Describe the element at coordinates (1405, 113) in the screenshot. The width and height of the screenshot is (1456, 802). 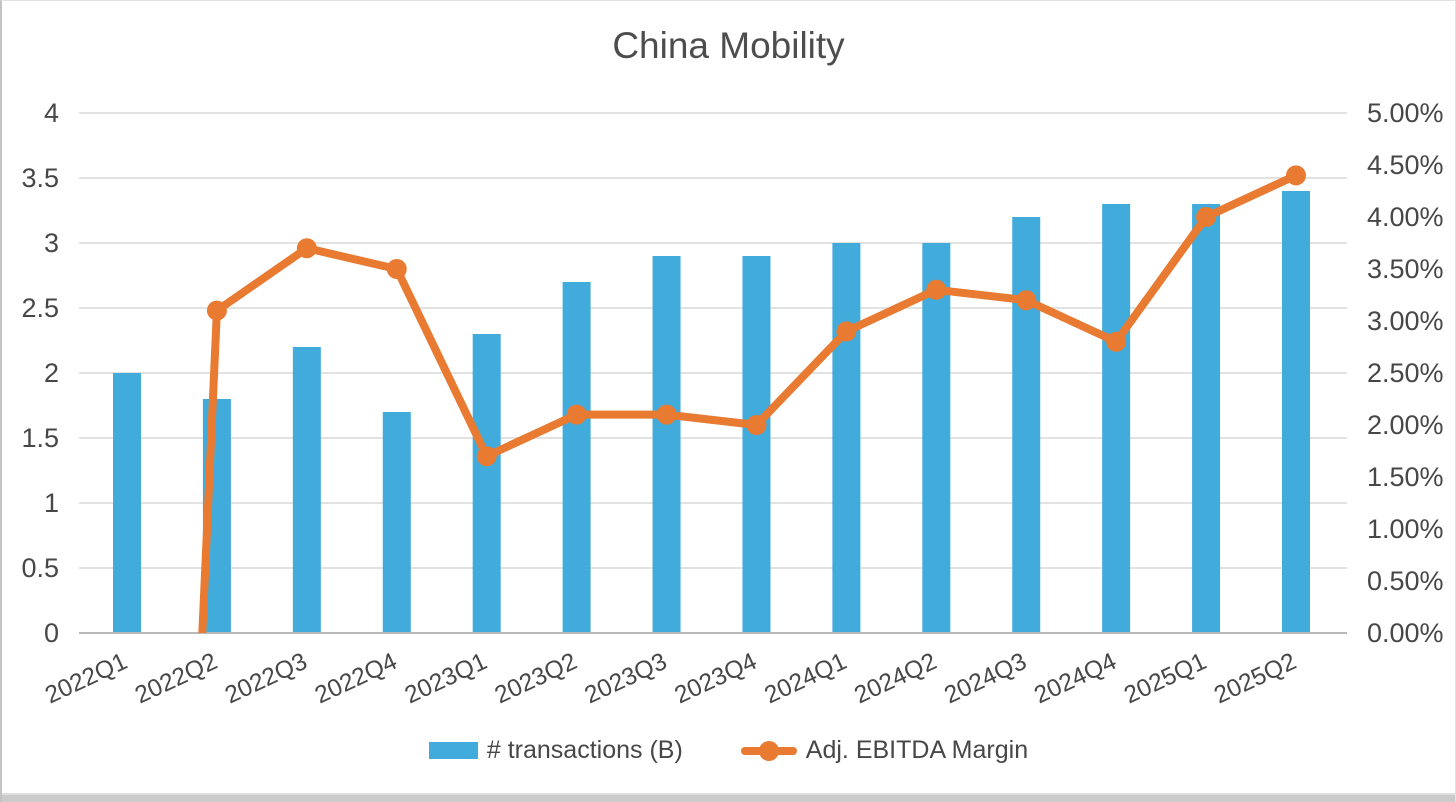
I see `right-axis-tick-label: 5.00%` at that location.